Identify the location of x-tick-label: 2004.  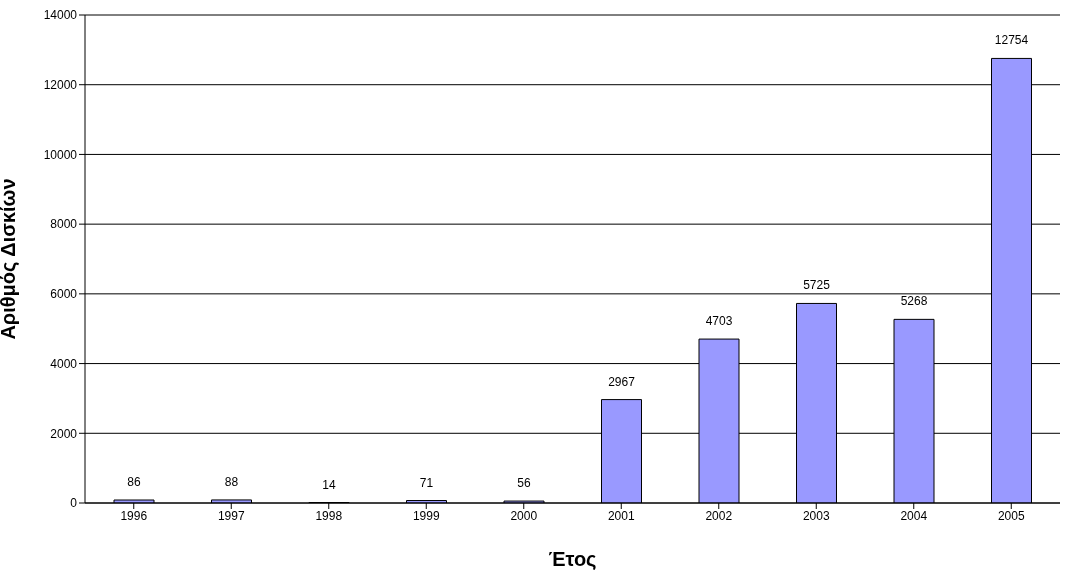
(914, 515).